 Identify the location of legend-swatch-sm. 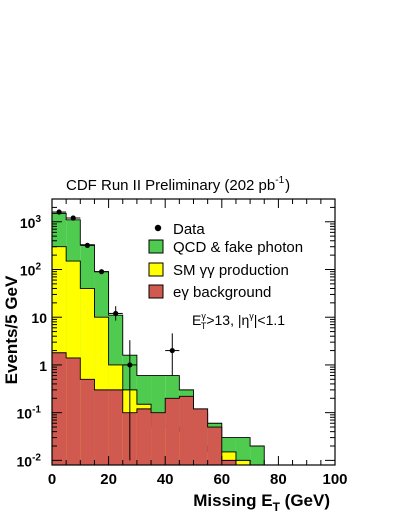
(156, 269).